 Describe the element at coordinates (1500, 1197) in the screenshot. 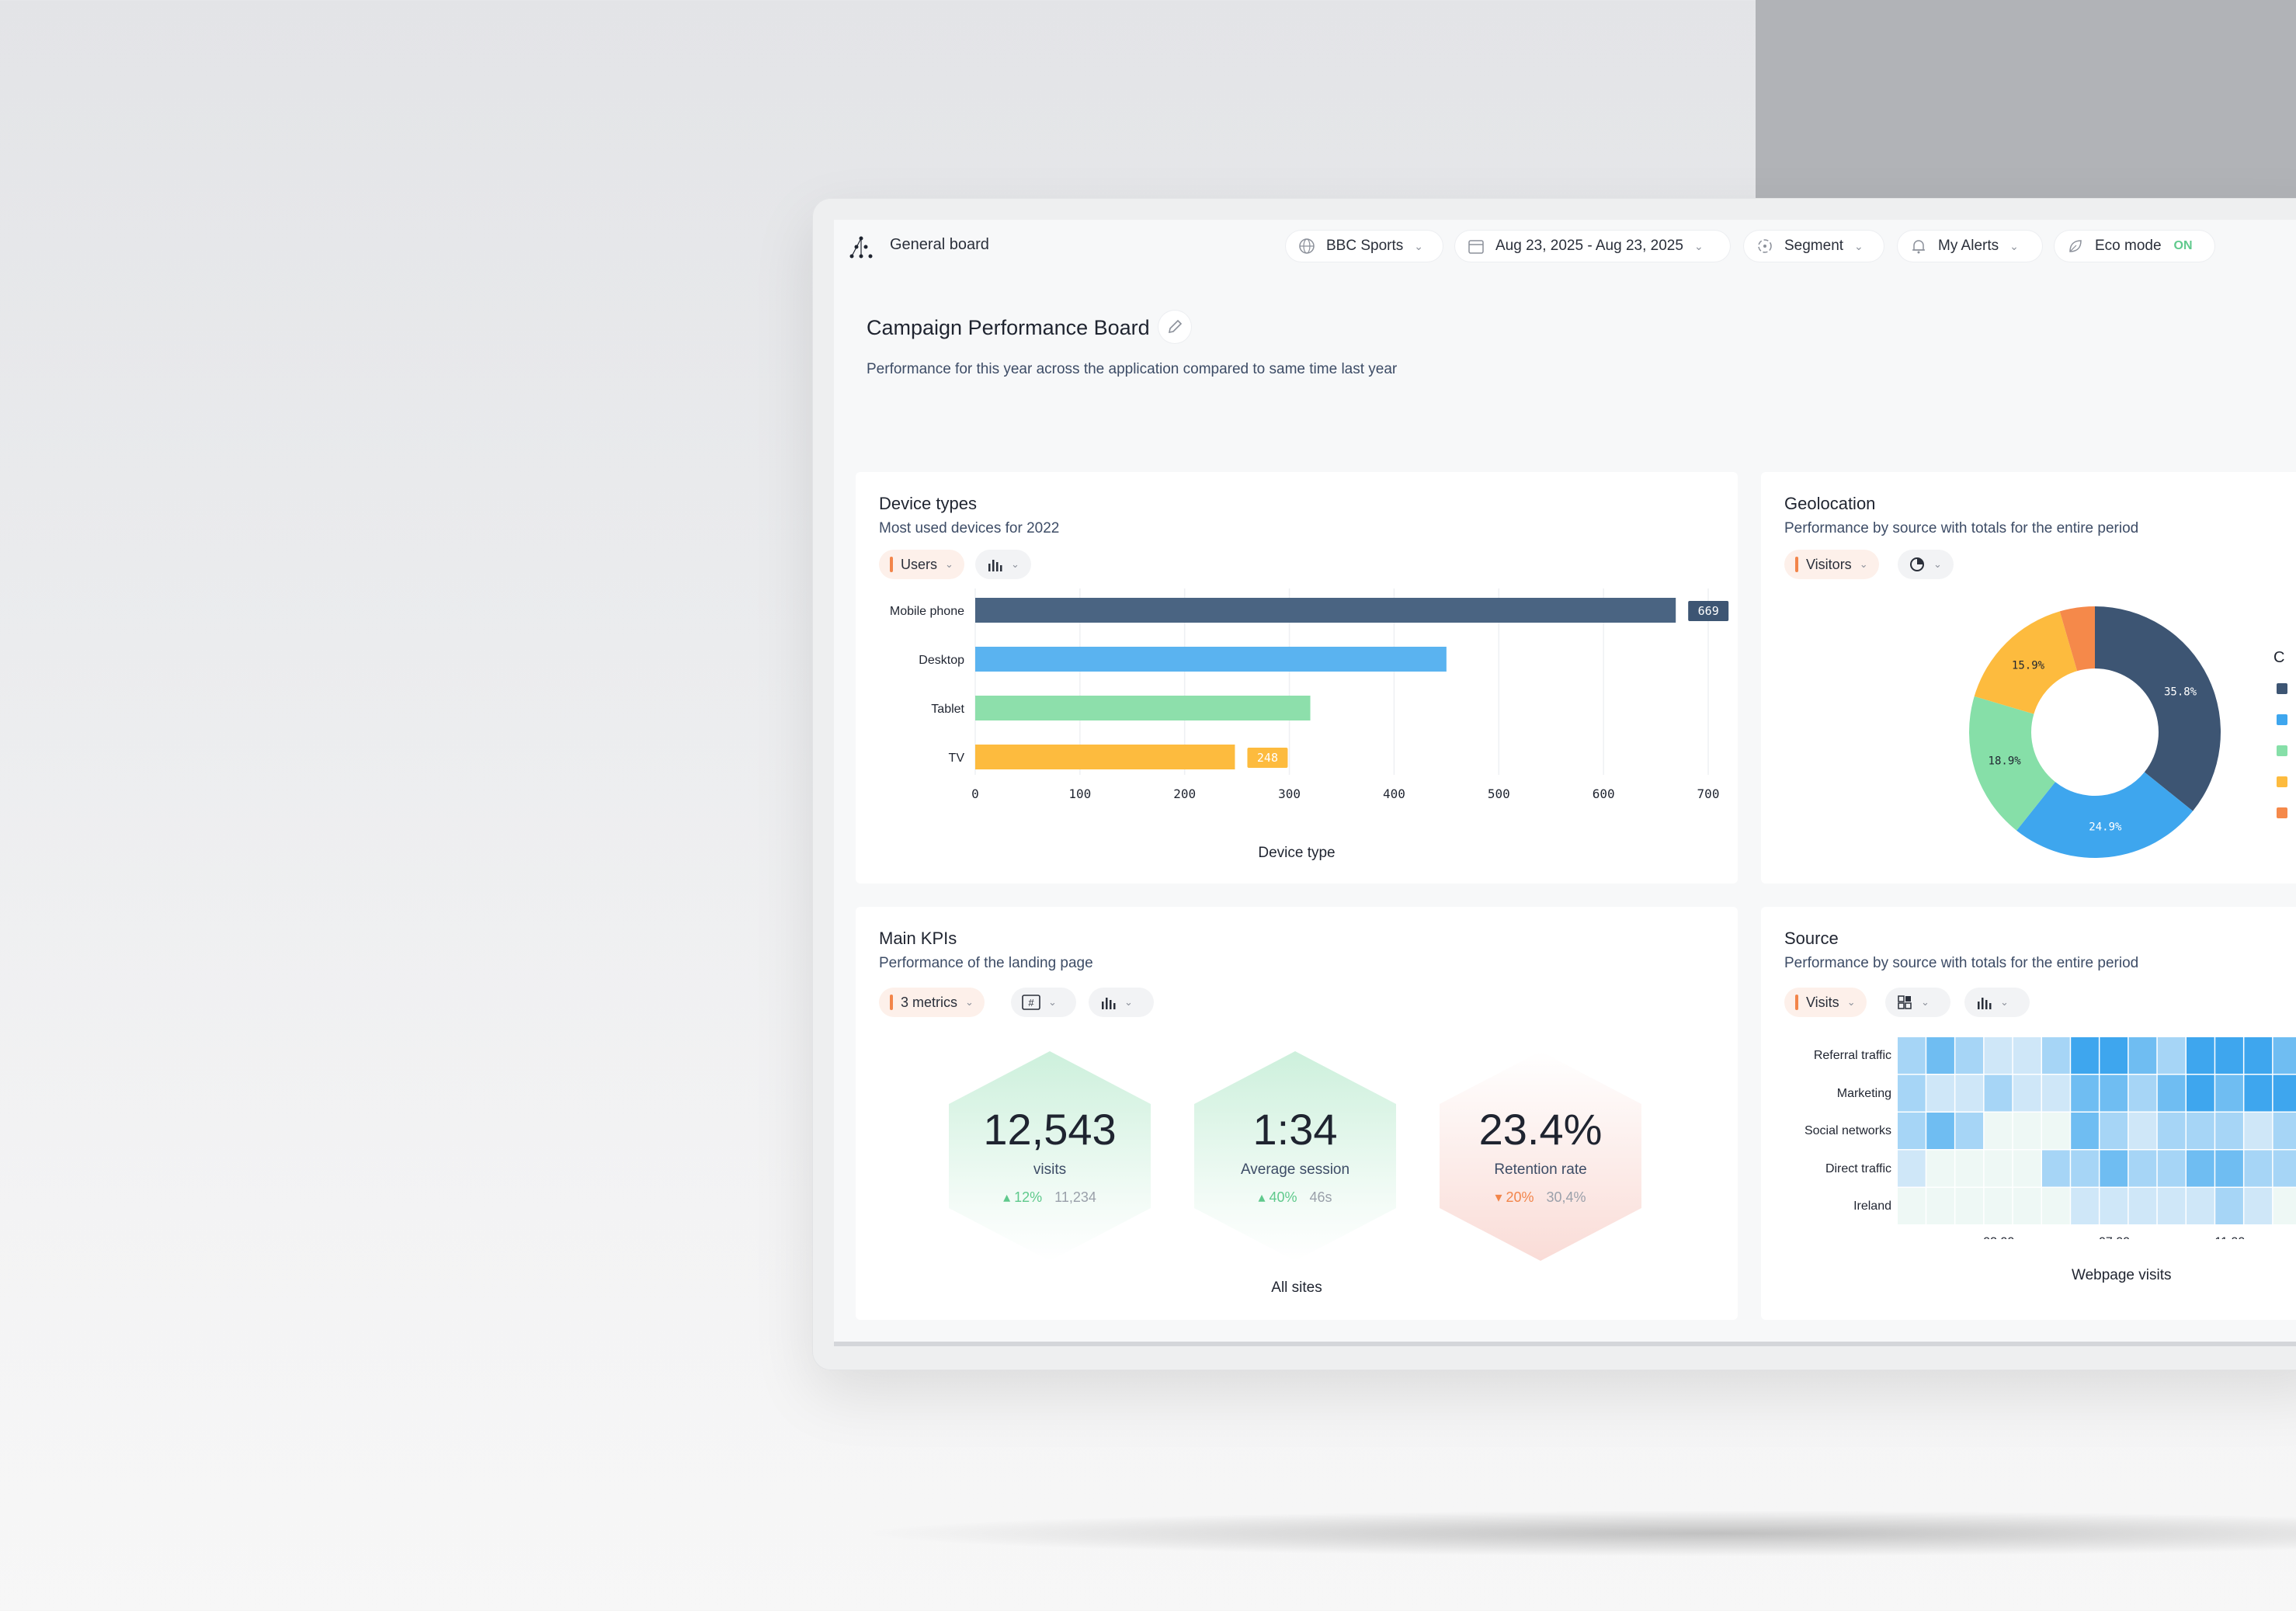

I see `trend-down-icon: ▾` at that location.